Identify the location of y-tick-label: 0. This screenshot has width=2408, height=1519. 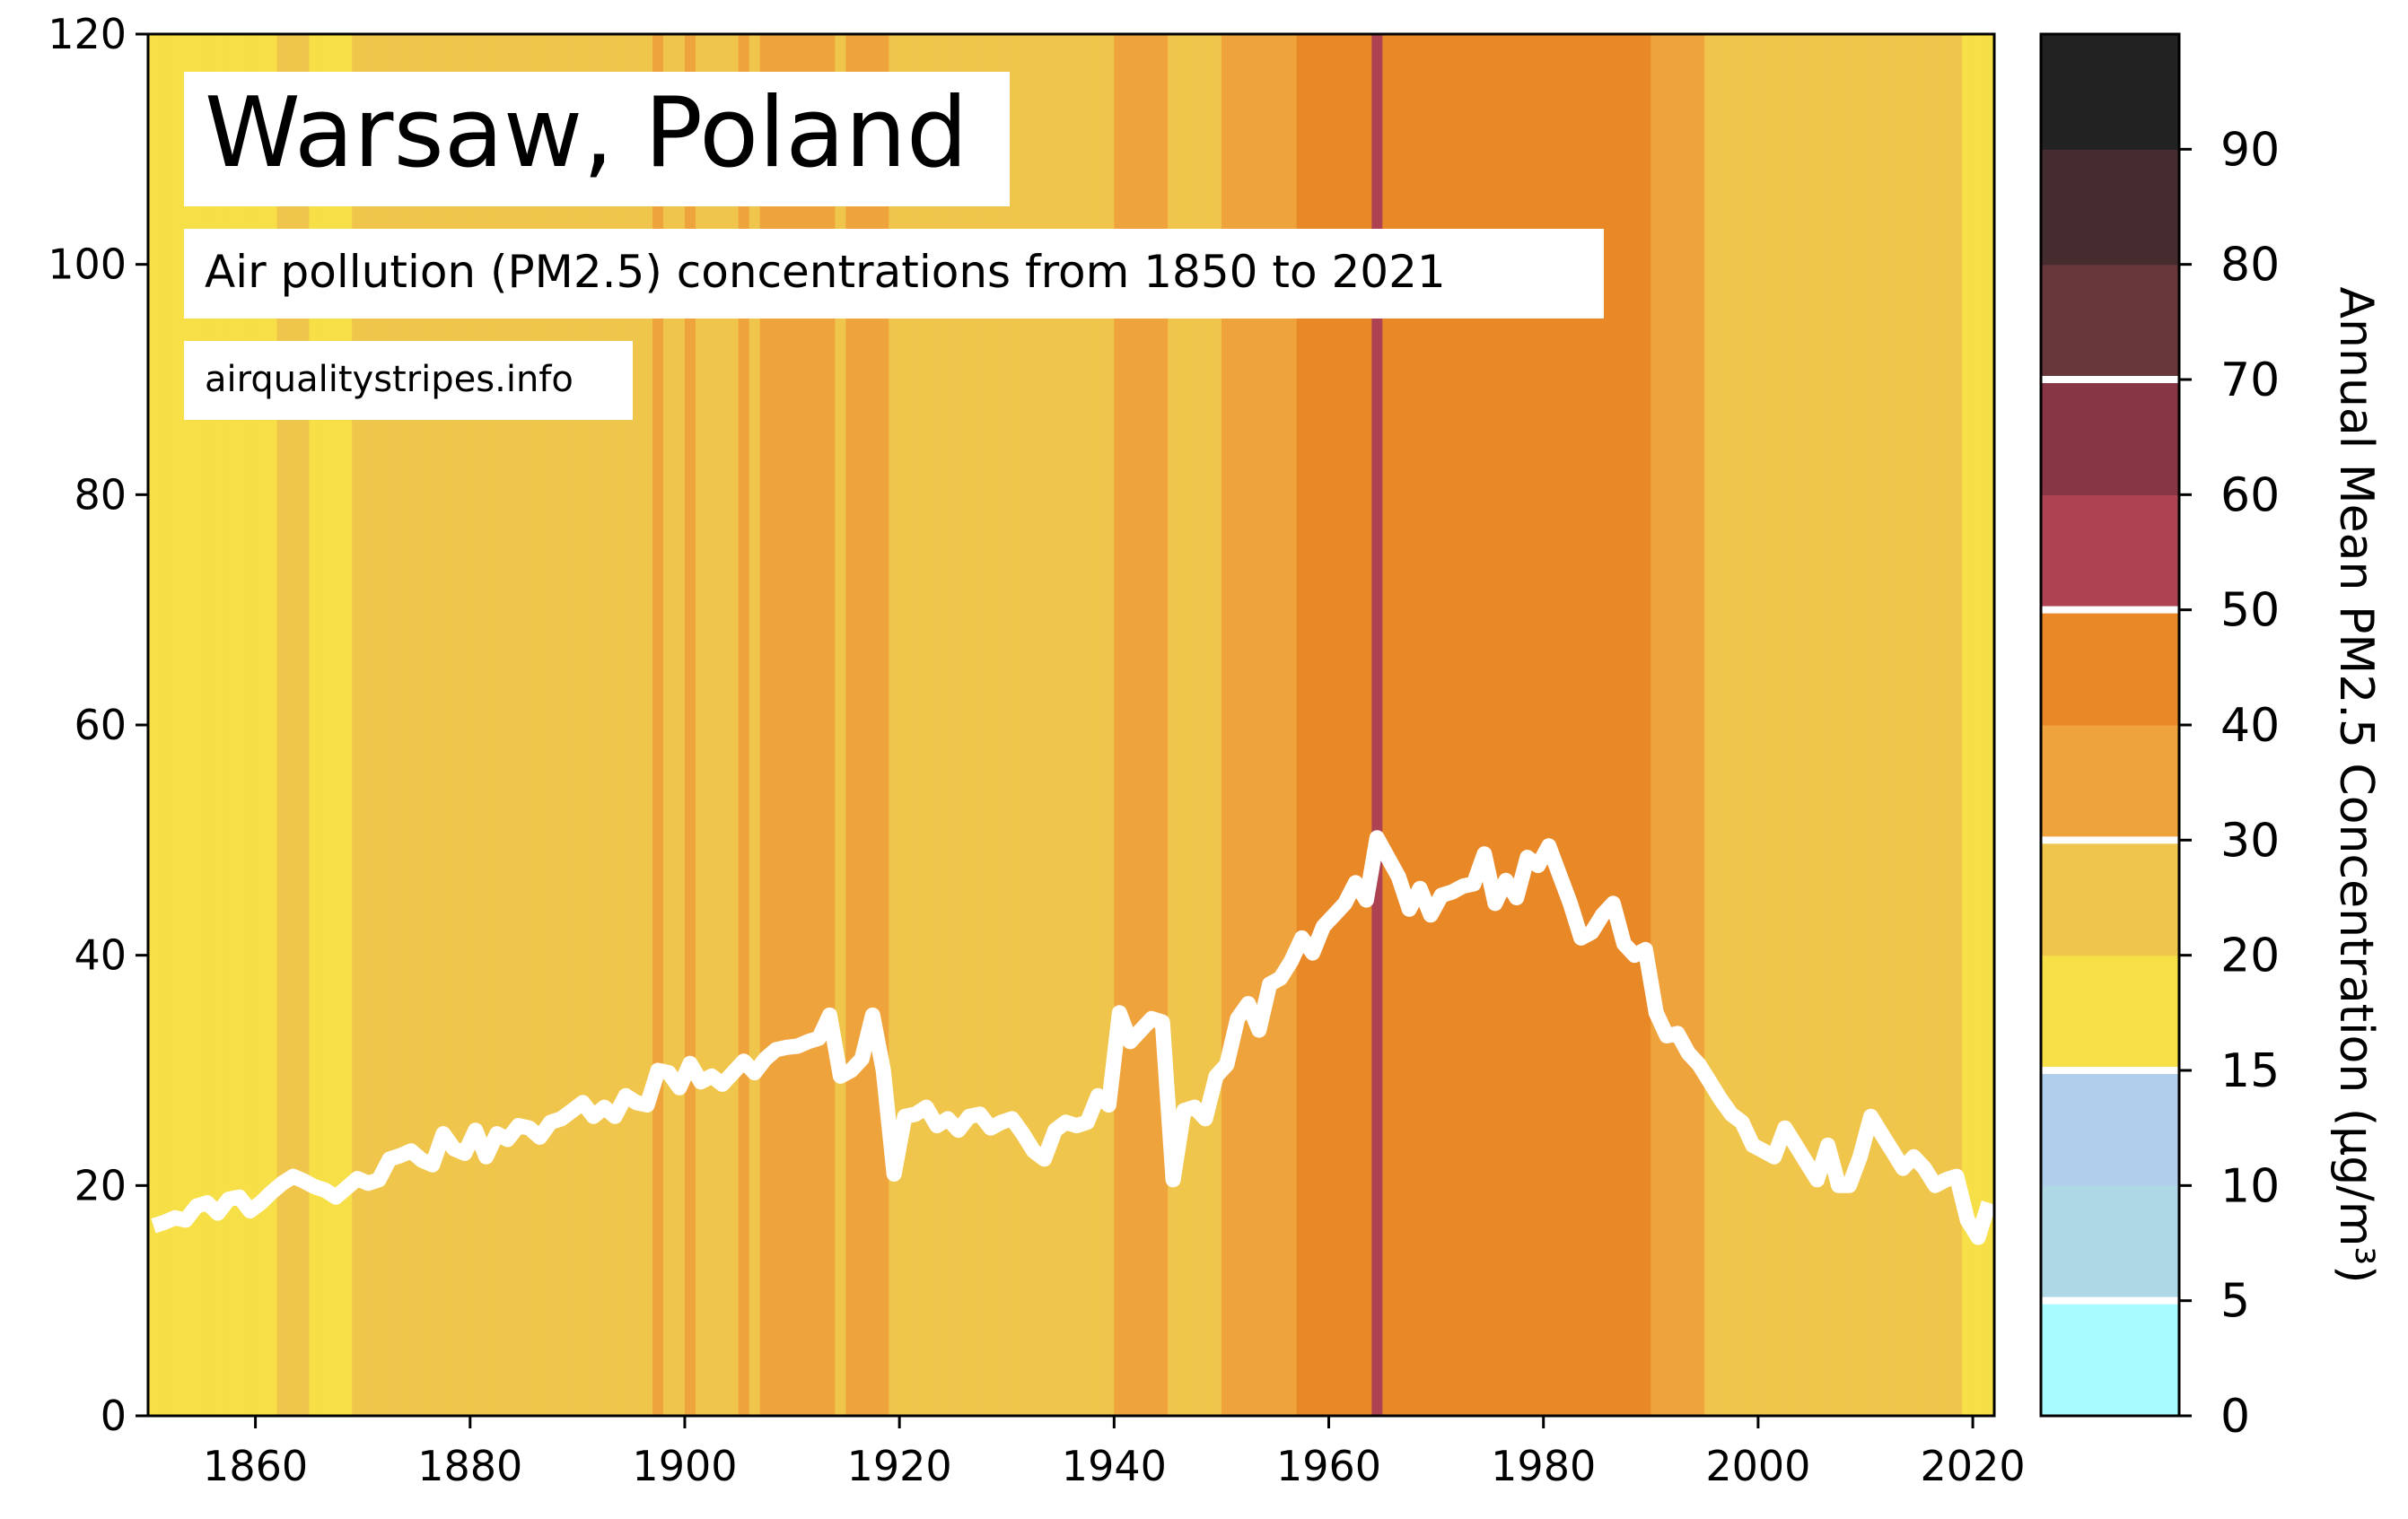
(114, 1416).